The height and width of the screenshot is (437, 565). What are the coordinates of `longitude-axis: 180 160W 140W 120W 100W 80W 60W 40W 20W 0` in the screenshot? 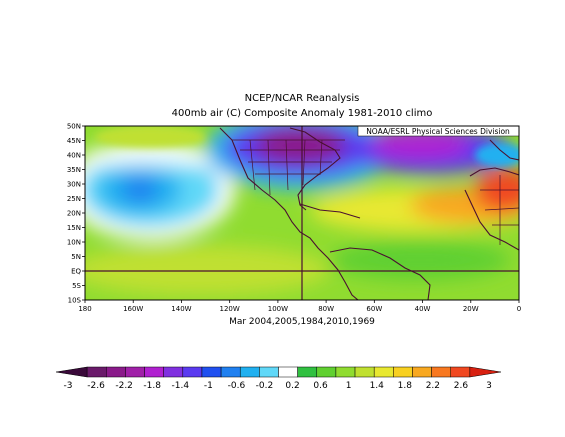 It's located at (299, 306).